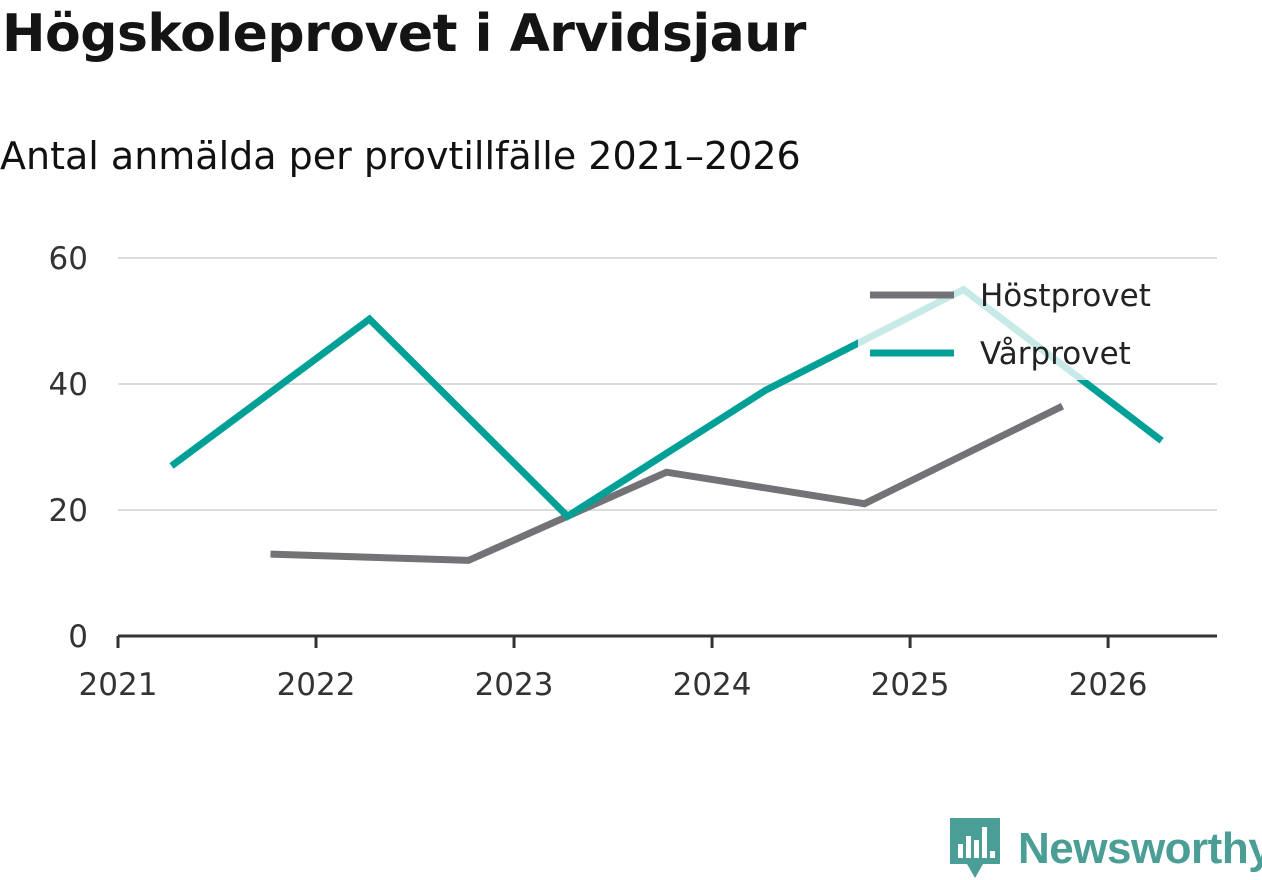 The width and height of the screenshot is (1262, 880). What do you see at coordinates (514, 685) in the screenshot?
I see `x-tick-label-2023: 2023` at bounding box center [514, 685].